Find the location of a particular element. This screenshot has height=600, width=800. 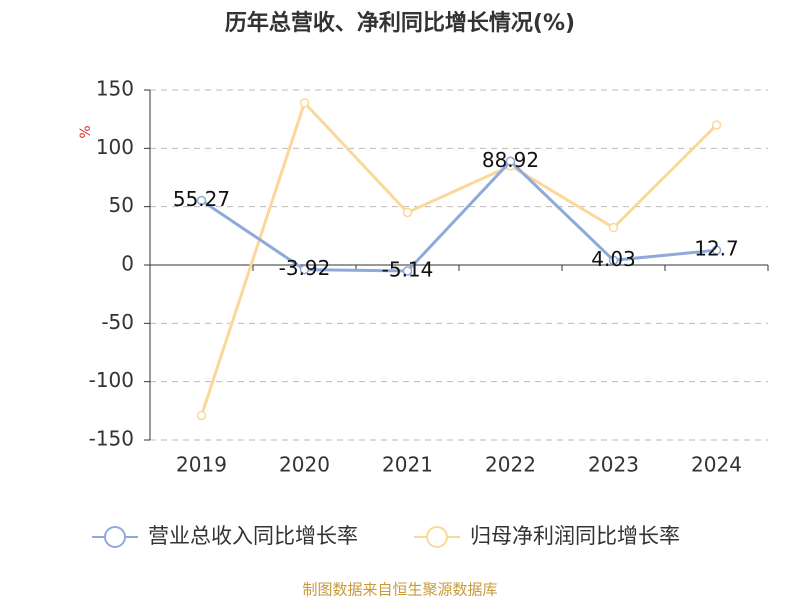

x-tick-label: 2020 is located at coordinates (304, 465).